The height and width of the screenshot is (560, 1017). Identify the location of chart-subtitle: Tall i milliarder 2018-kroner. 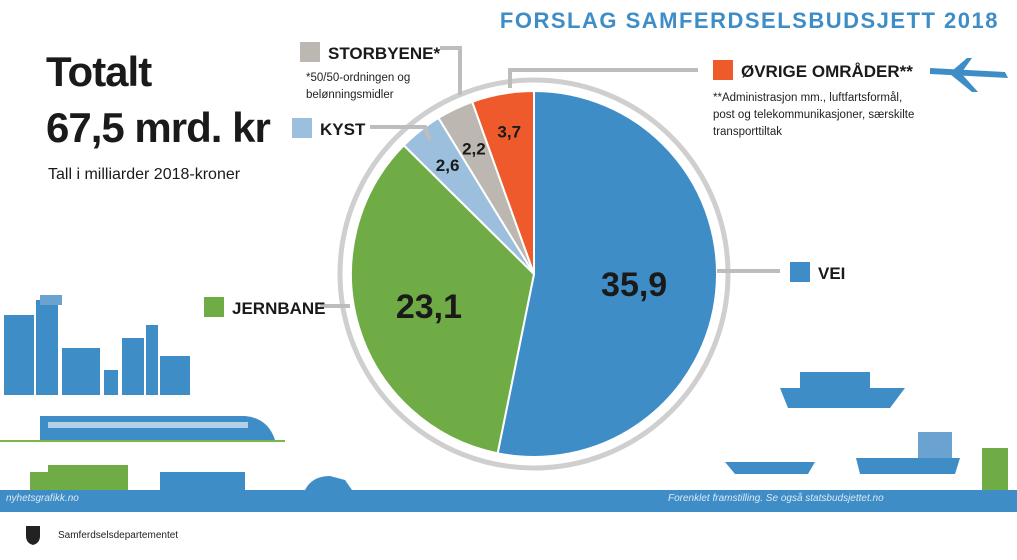
(144, 174).